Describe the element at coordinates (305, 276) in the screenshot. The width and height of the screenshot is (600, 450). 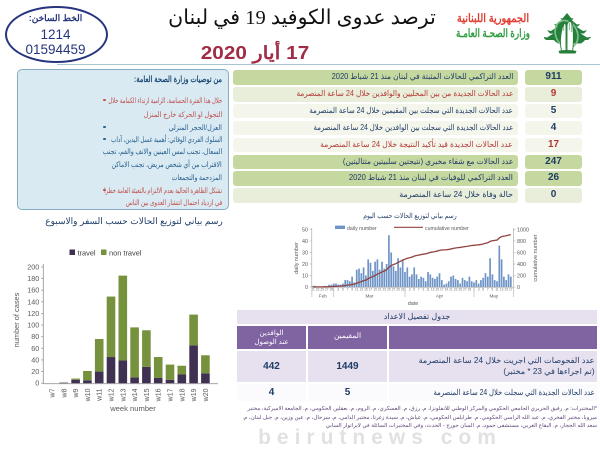
I see `svg-text: 10` at that location.